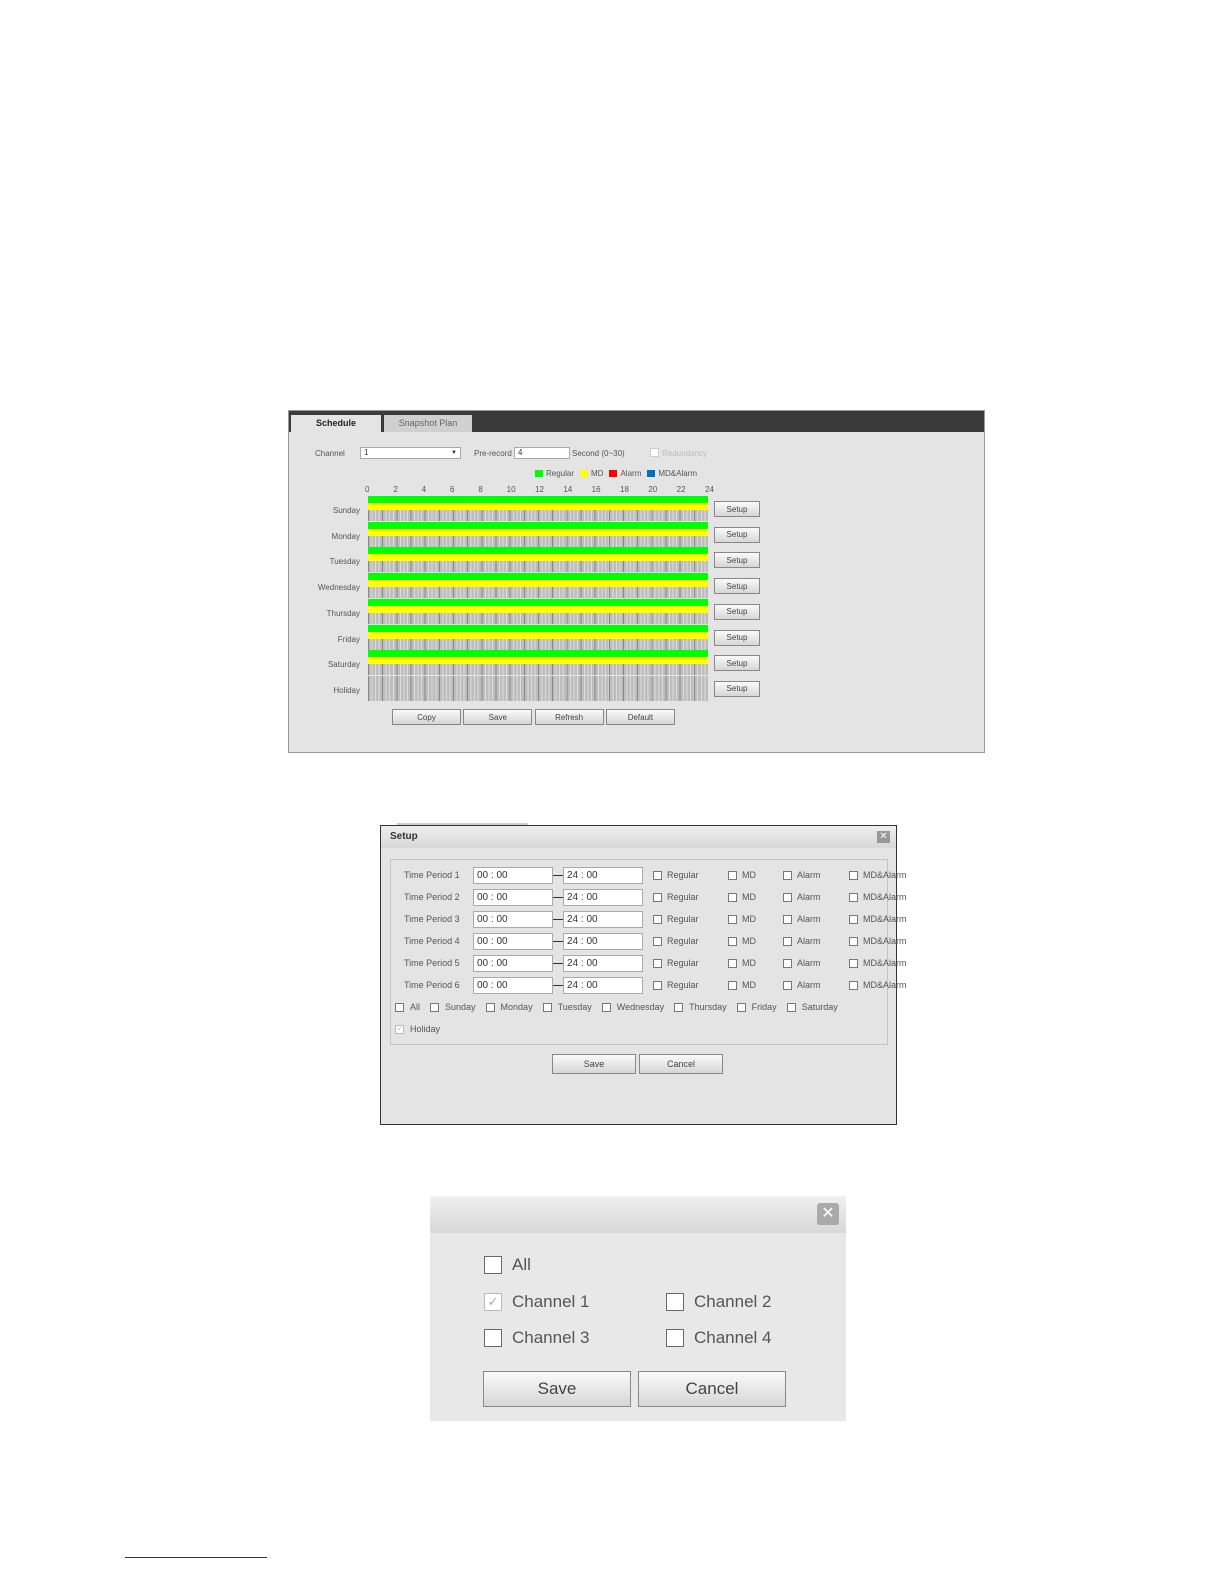 This screenshot has height=1584, width=1224. Describe the element at coordinates (654, 452) in the screenshot. I see `redundancy-checkbox` at that location.